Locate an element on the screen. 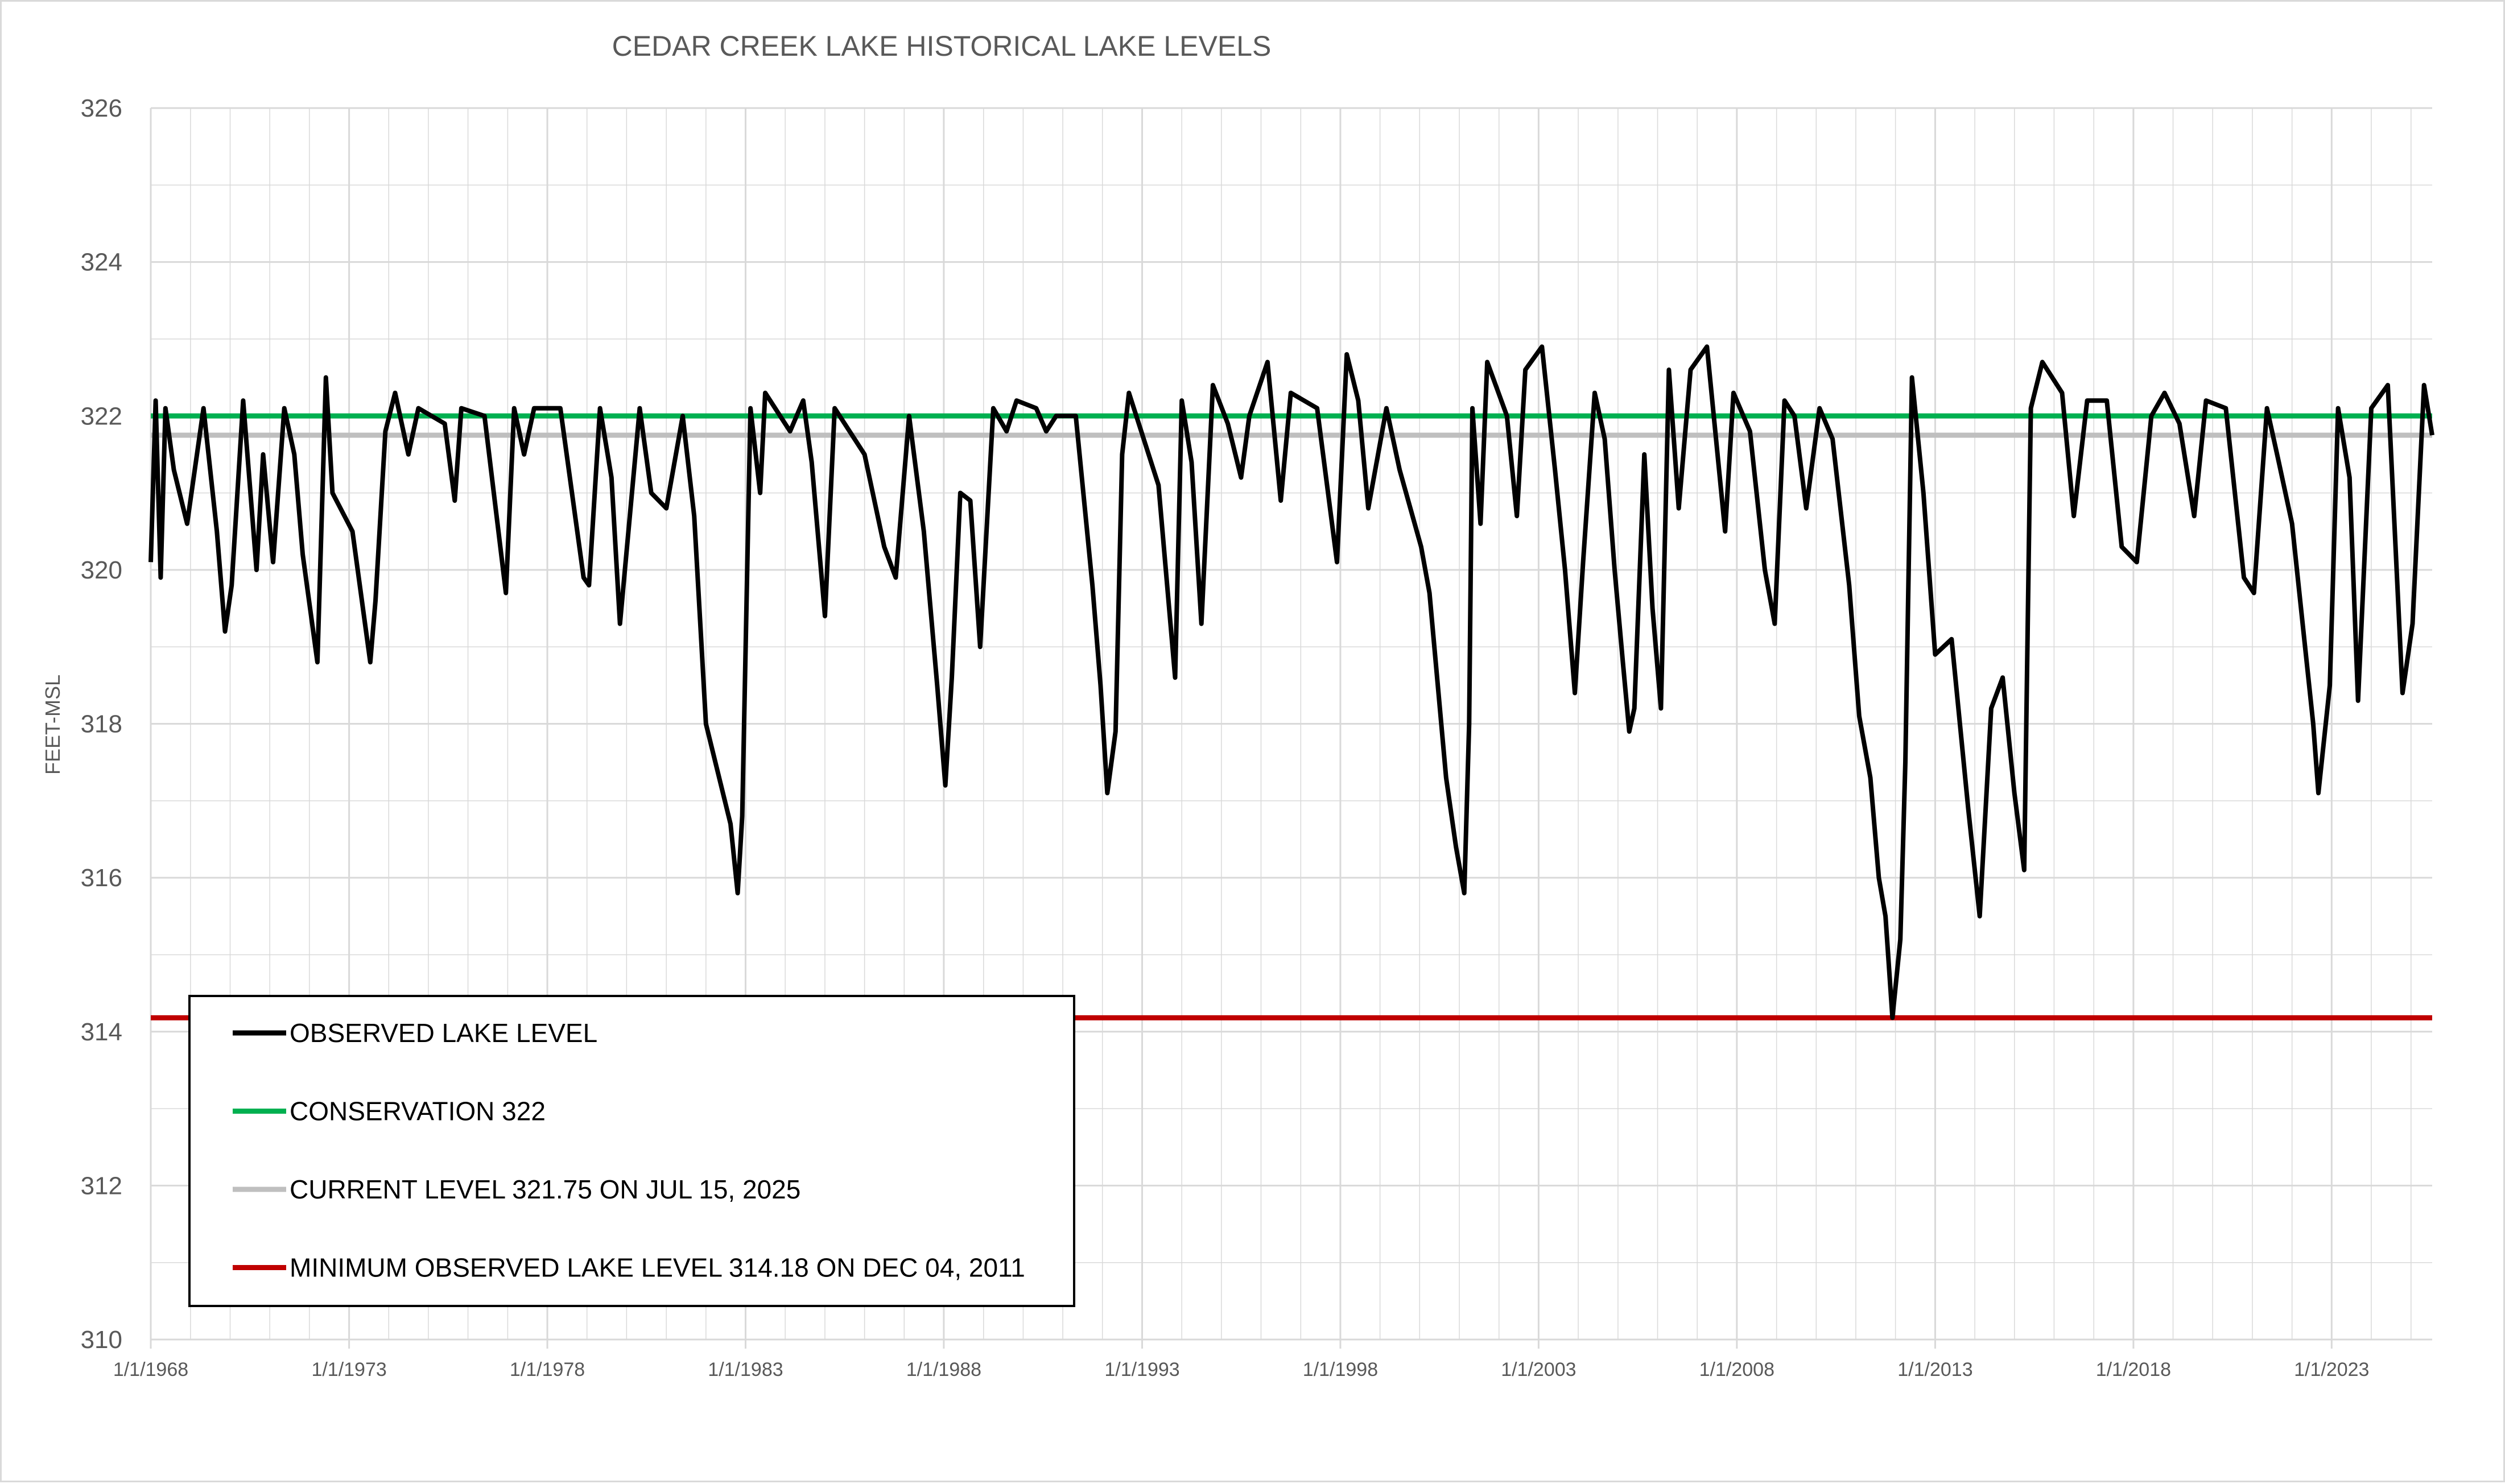 The image size is (2505, 1484). x-tick-label: 1/1/2013 is located at coordinates (1934, 1369).